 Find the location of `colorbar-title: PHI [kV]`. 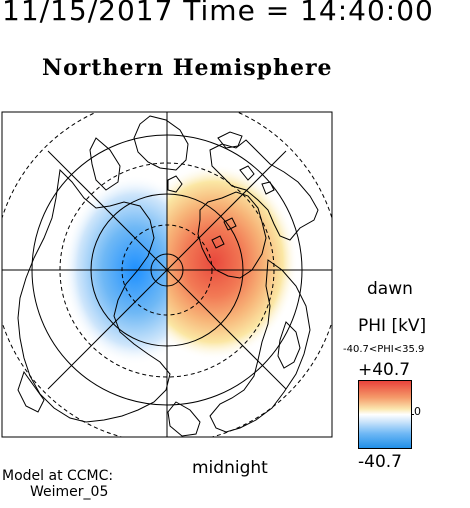

colorbar-title: PHI [kV] is located at coordinates (392, 326).